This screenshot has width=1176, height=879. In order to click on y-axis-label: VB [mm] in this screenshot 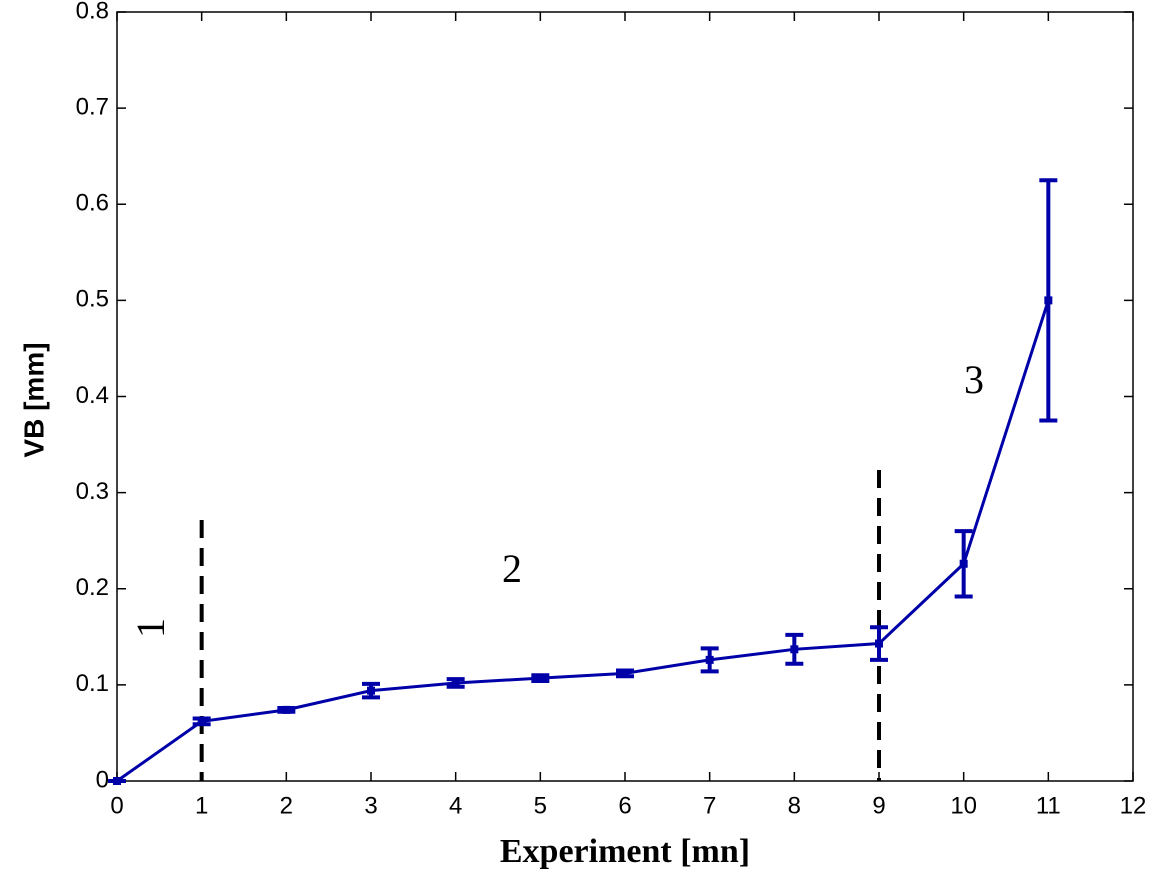, I will do `click(33, 399)`.